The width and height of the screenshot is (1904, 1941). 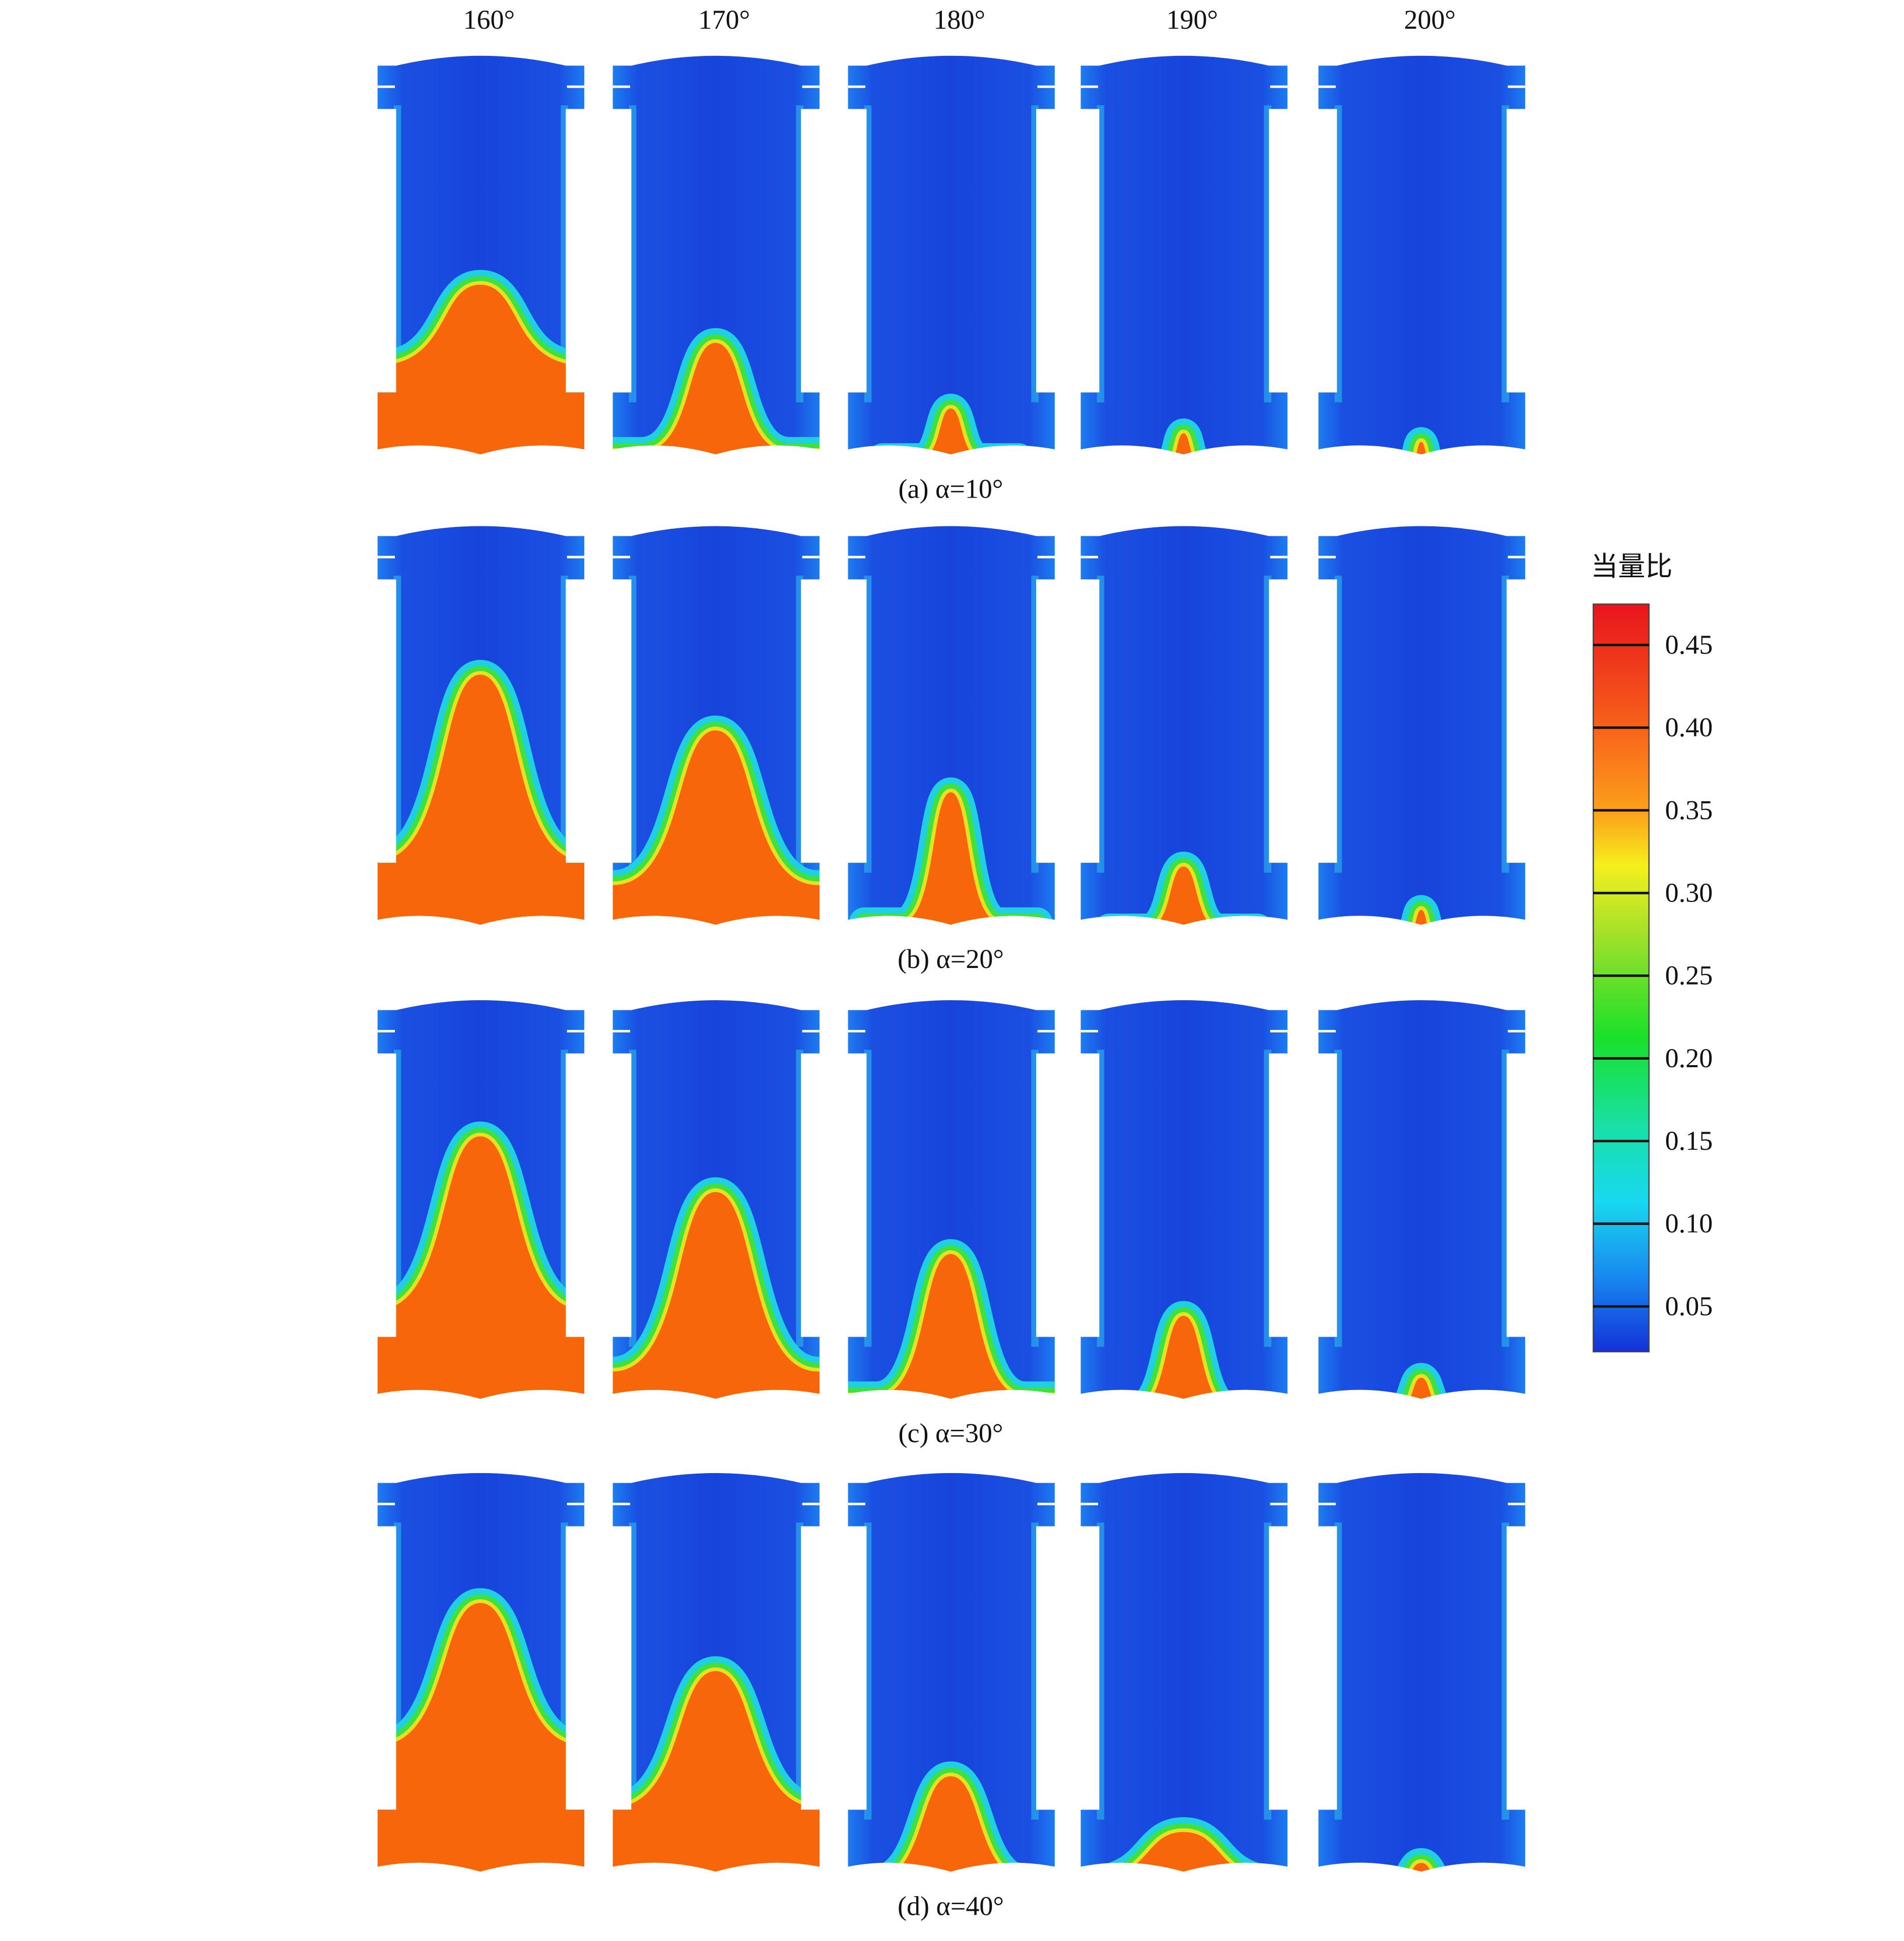 I want to click on row-caption: (c) α=30°, so click(x=951, y=1433).